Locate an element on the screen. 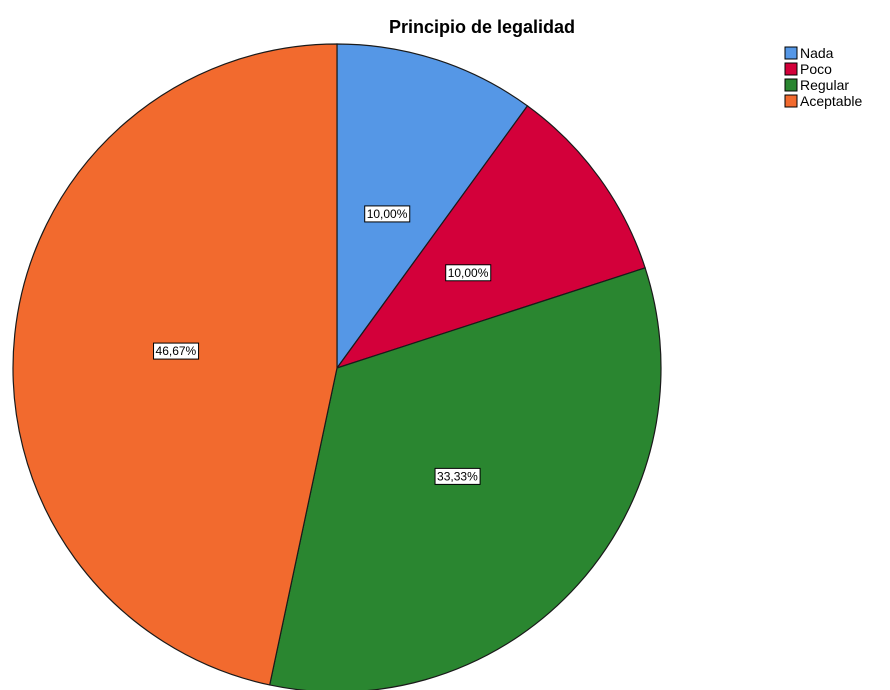 The width and height of the screenshot is (890, 690). slice-label-regular: 33,33% is located at coordinates (457, 476).